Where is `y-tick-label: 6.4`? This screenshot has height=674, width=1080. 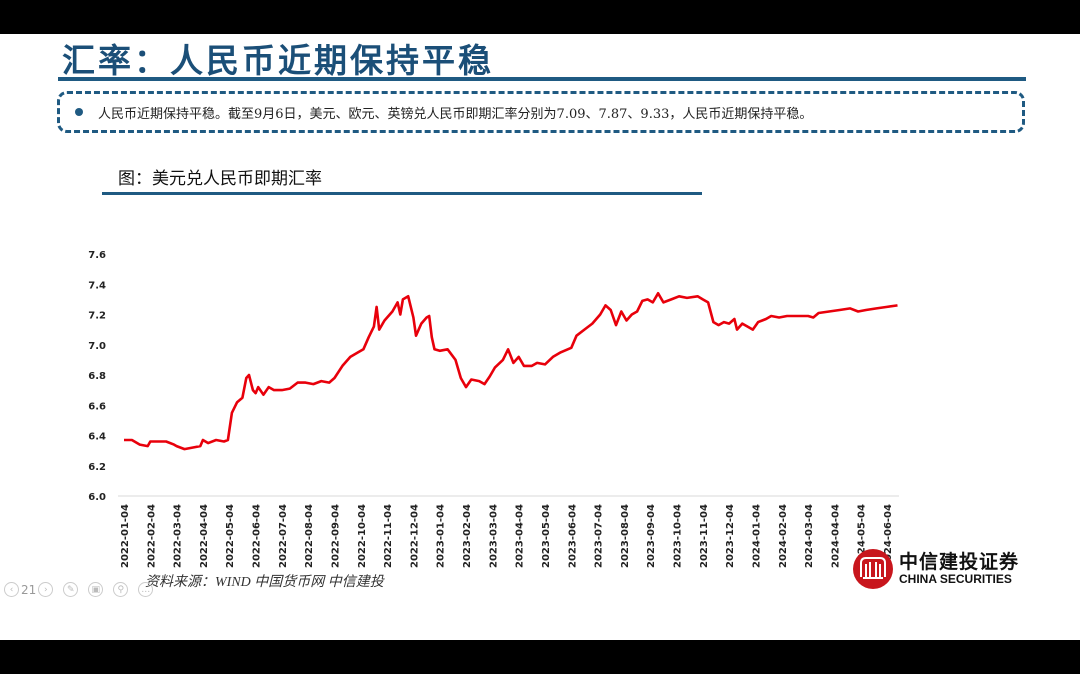 y-tick-label: 6.4 is located at coordinates (97, 437).